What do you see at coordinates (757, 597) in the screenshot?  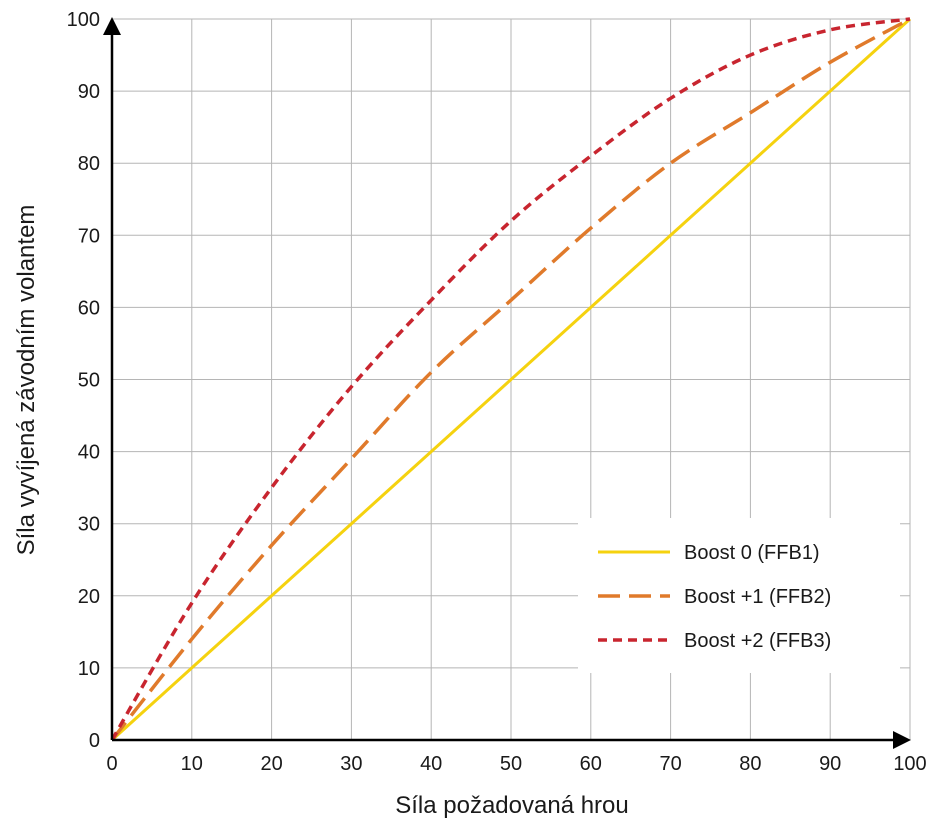 I see `legend-label-2: Boost +1 (FFB2)` at bounding box center [757, 597].